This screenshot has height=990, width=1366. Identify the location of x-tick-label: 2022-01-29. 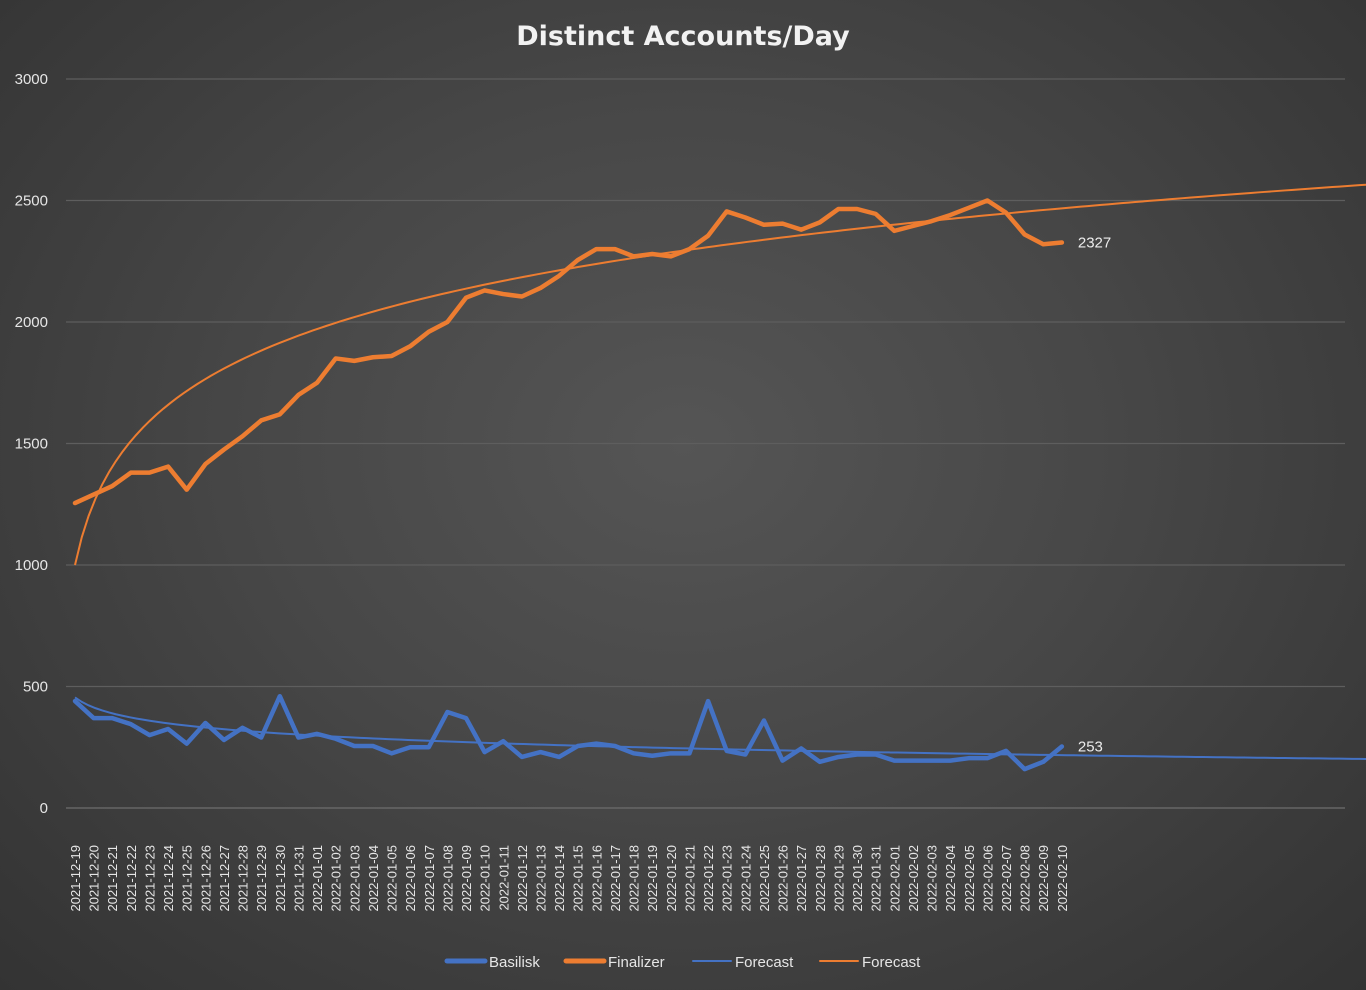
(838, 878).